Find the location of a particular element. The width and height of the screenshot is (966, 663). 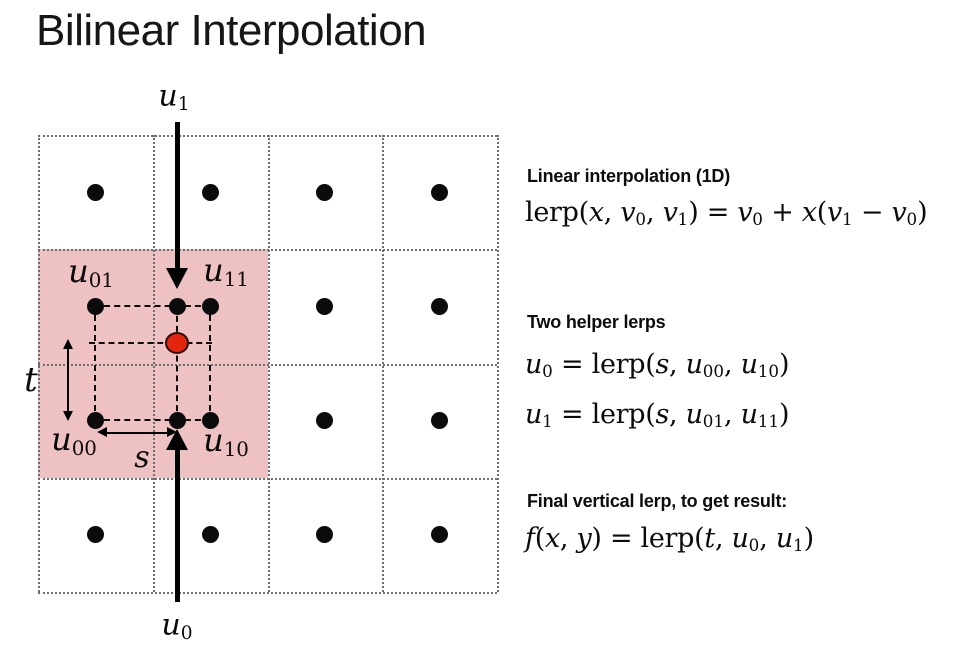

label-u0: u0 is located at coordinates (176, 626).